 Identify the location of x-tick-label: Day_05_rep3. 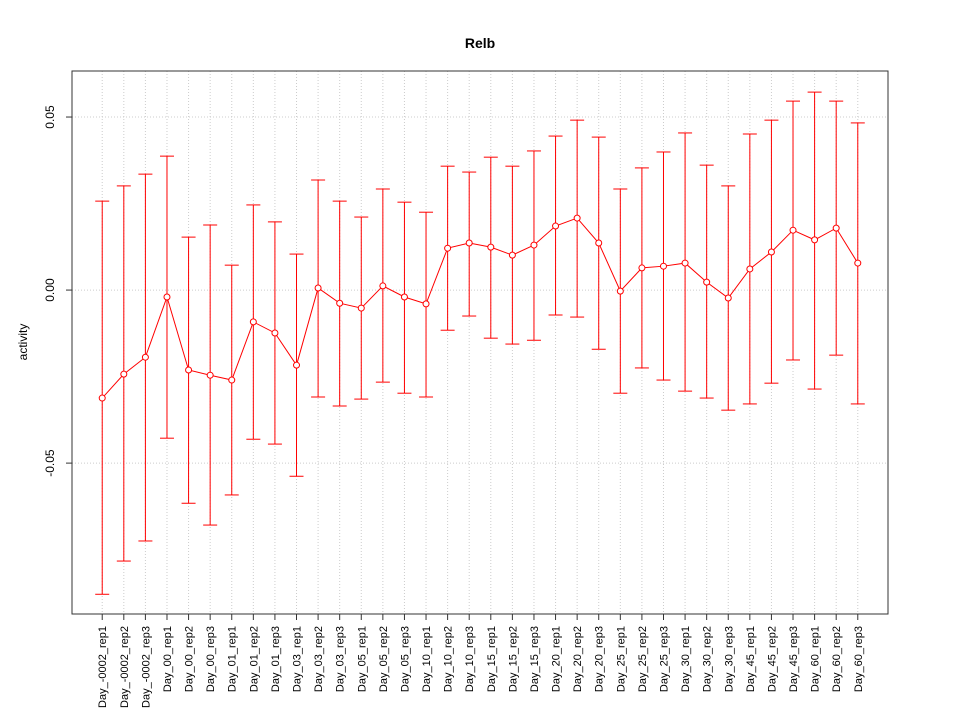
(405, 659).